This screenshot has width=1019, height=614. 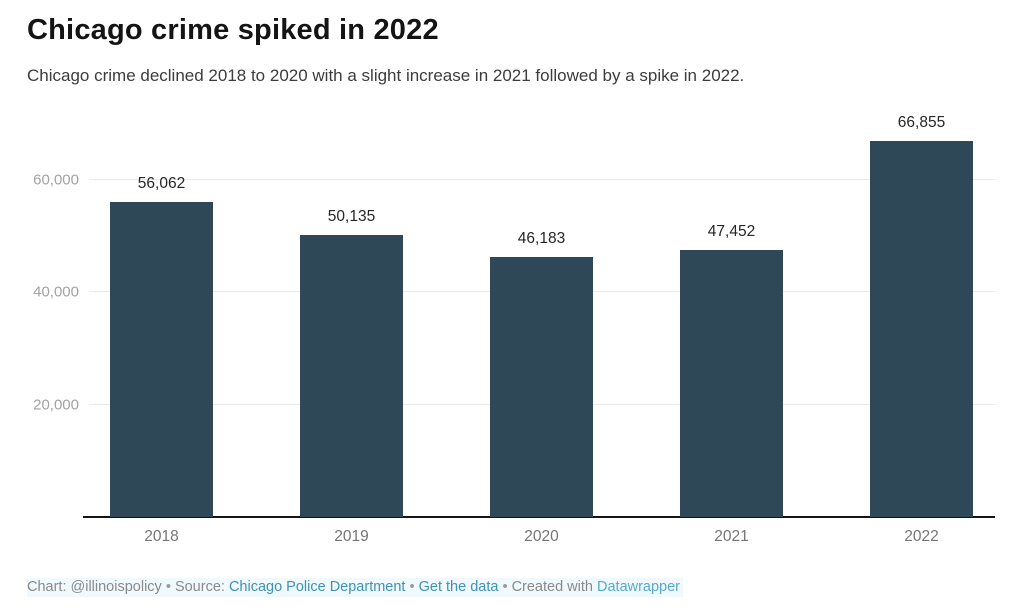 I want to click on bar-2022, so click(x=921, y=328).